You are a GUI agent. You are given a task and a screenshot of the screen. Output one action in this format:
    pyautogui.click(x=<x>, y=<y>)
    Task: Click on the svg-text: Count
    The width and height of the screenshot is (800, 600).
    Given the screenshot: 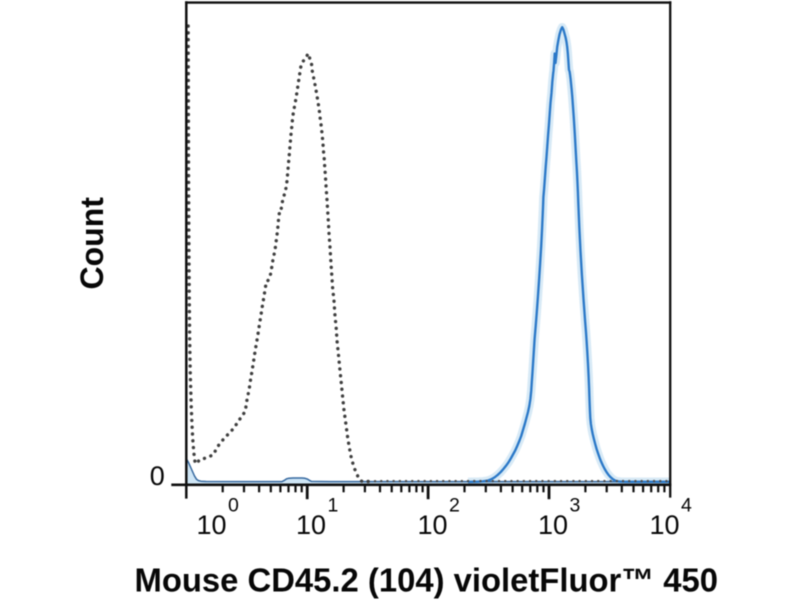 What is the action you would take?
    pyautogui.click(x=92, y=243)
    